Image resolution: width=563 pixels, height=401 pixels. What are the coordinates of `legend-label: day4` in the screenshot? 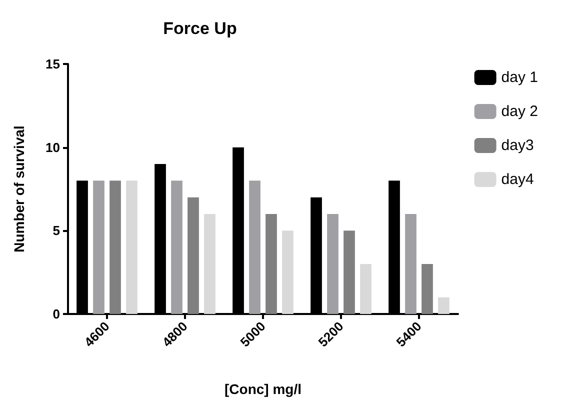 It's located at (517, 179).